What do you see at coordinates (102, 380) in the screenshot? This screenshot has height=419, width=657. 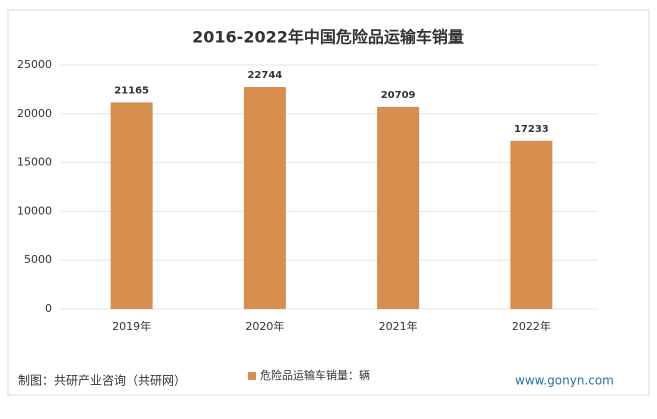 I see `source-note: 制图：共研产业咨询（共研网）` at bounding box center [102, 380].